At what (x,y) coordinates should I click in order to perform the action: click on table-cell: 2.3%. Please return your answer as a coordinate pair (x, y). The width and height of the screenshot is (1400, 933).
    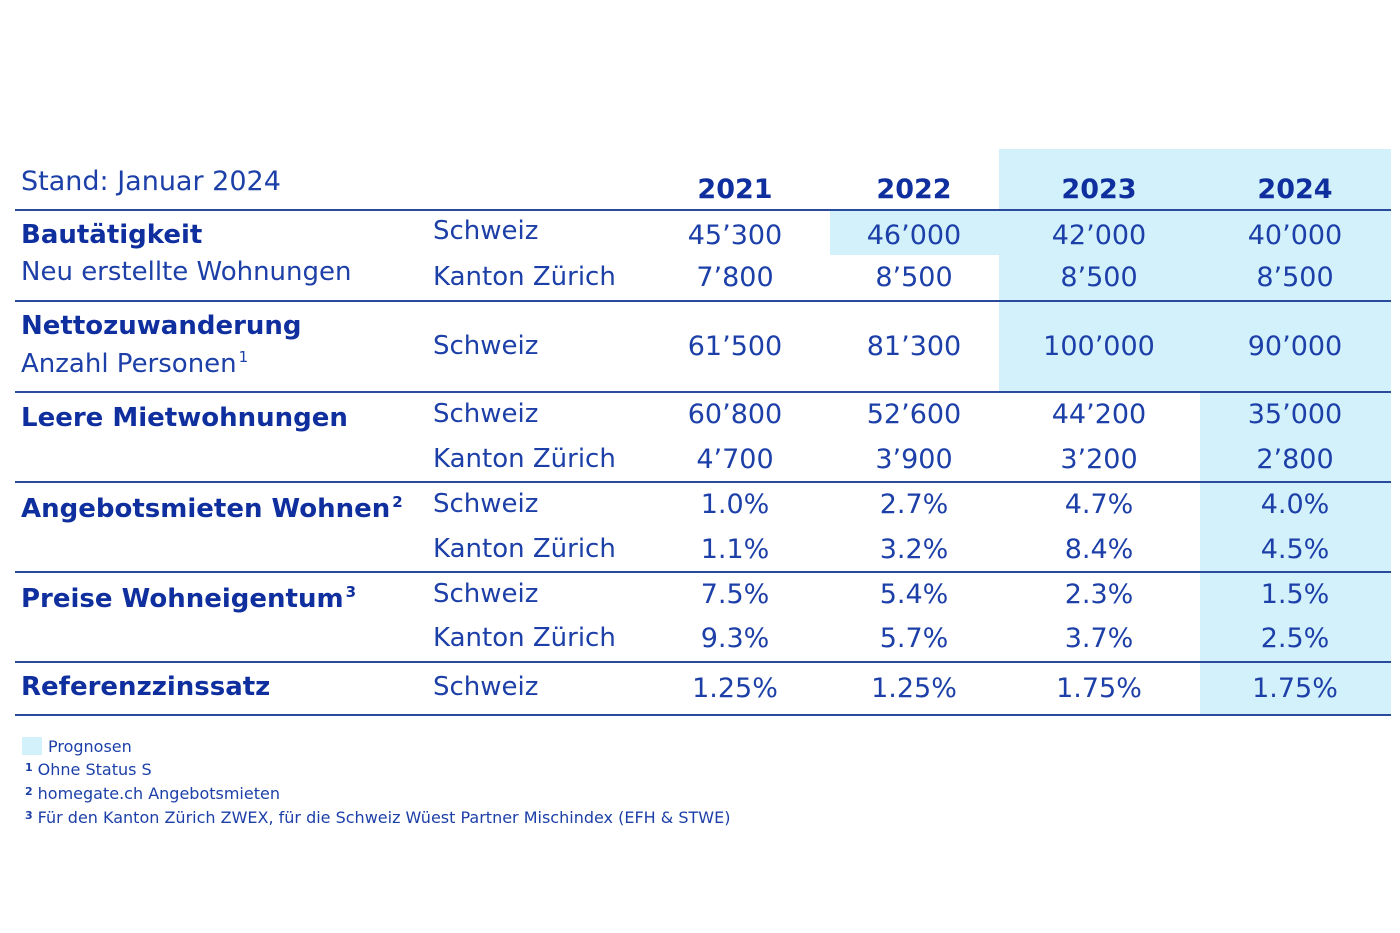
    Looking at the image, I should click on (1099, 594).